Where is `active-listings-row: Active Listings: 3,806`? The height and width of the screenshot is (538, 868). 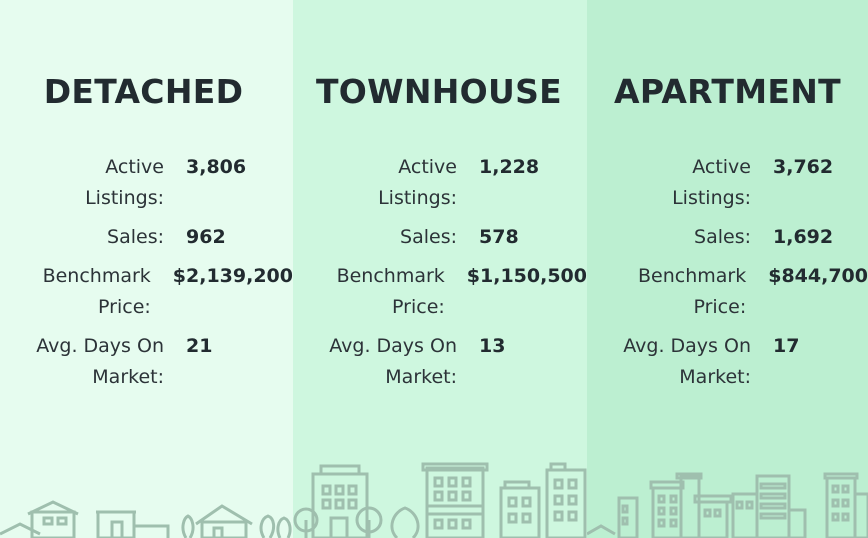 active-listings-row: Active Listings: 3,806 is located at coordinates (146, 183).